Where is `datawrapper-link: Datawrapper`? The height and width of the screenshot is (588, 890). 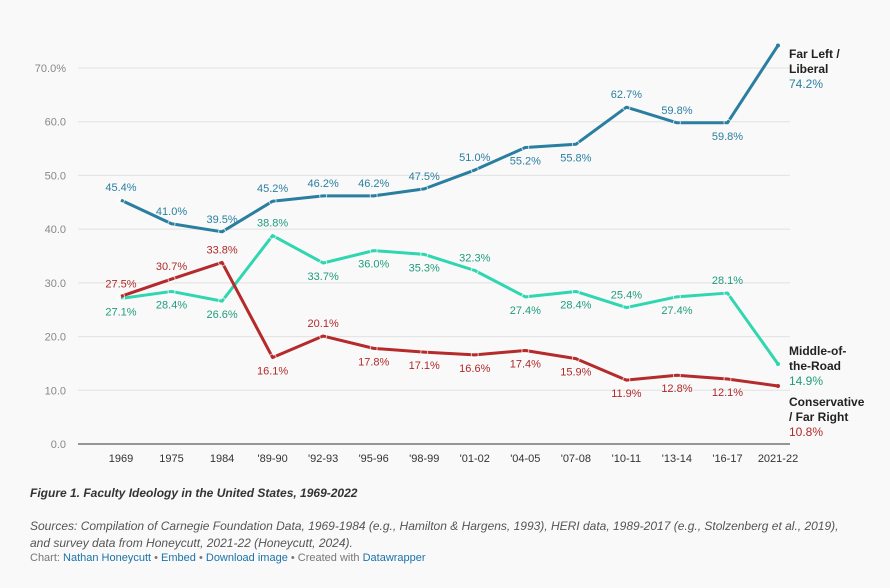
datawrapper-link: Datawrapper is located at coordinates (394, 558).